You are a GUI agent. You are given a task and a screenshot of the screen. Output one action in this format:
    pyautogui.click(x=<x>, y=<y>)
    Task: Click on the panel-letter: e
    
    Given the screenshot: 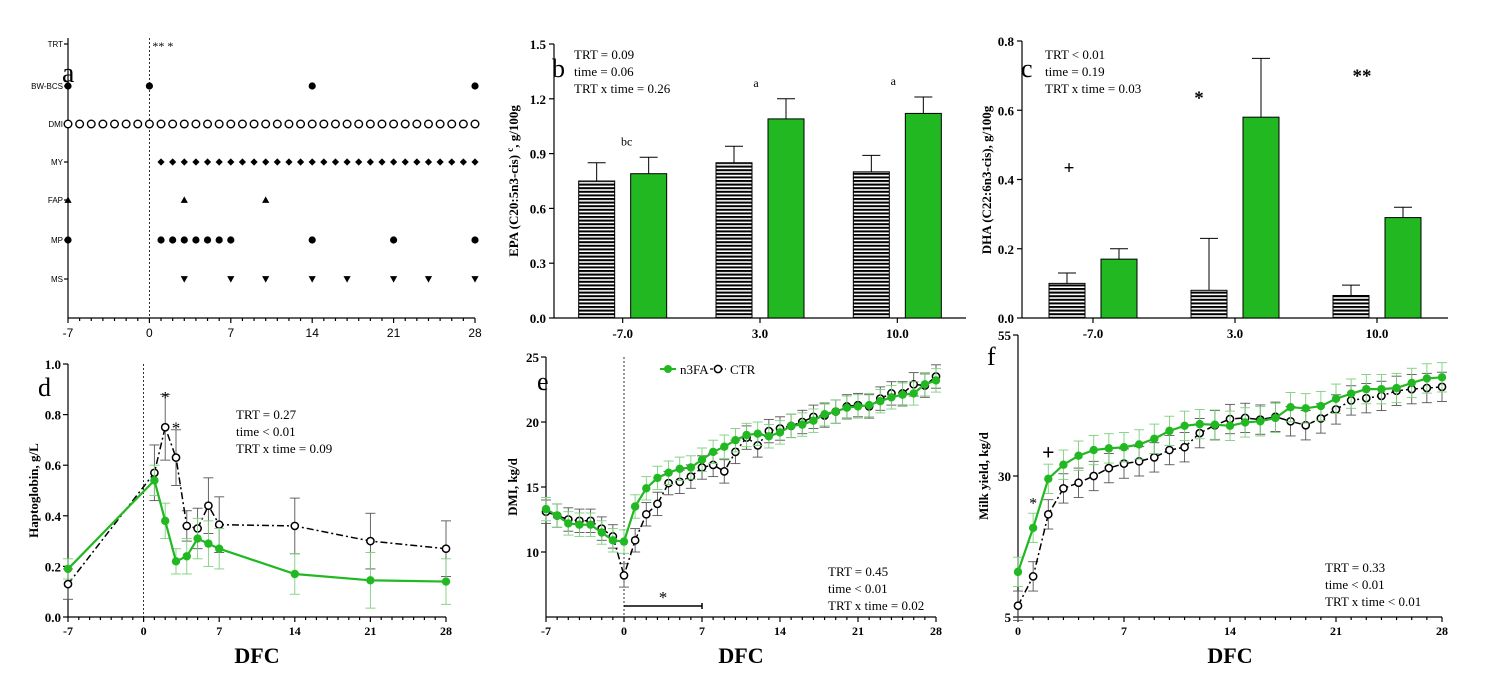 What is the action you would take?
    pyautogui.click(x=543, y=381)
    